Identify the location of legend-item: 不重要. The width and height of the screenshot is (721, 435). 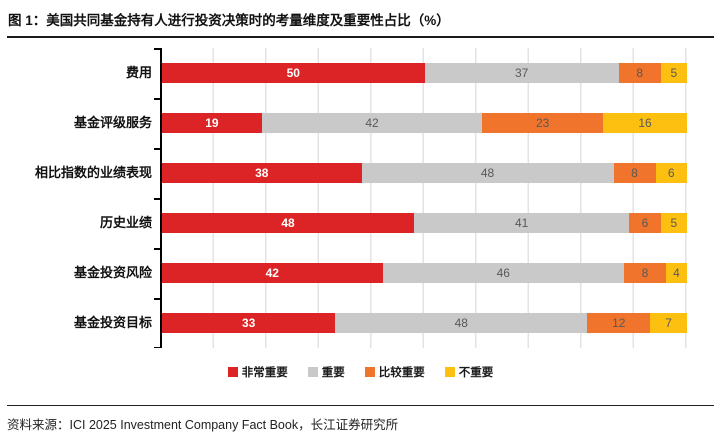
(469, 372).